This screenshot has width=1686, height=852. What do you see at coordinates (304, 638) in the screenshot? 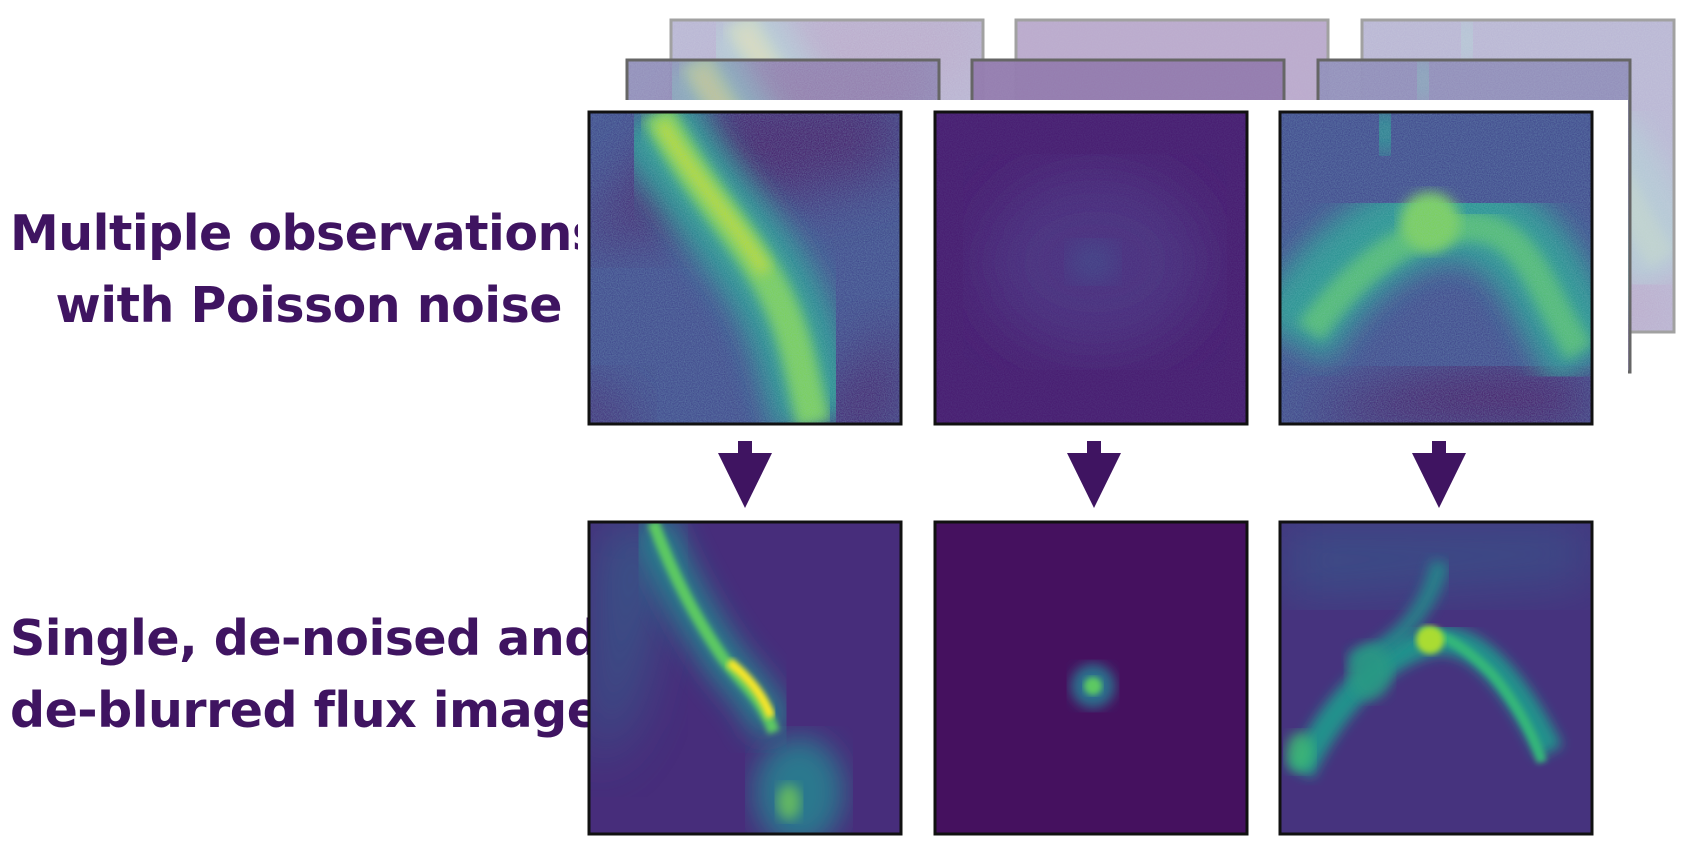
I see `result-label-line-1: Single, de-noised and` at bounding box center [304, 638].